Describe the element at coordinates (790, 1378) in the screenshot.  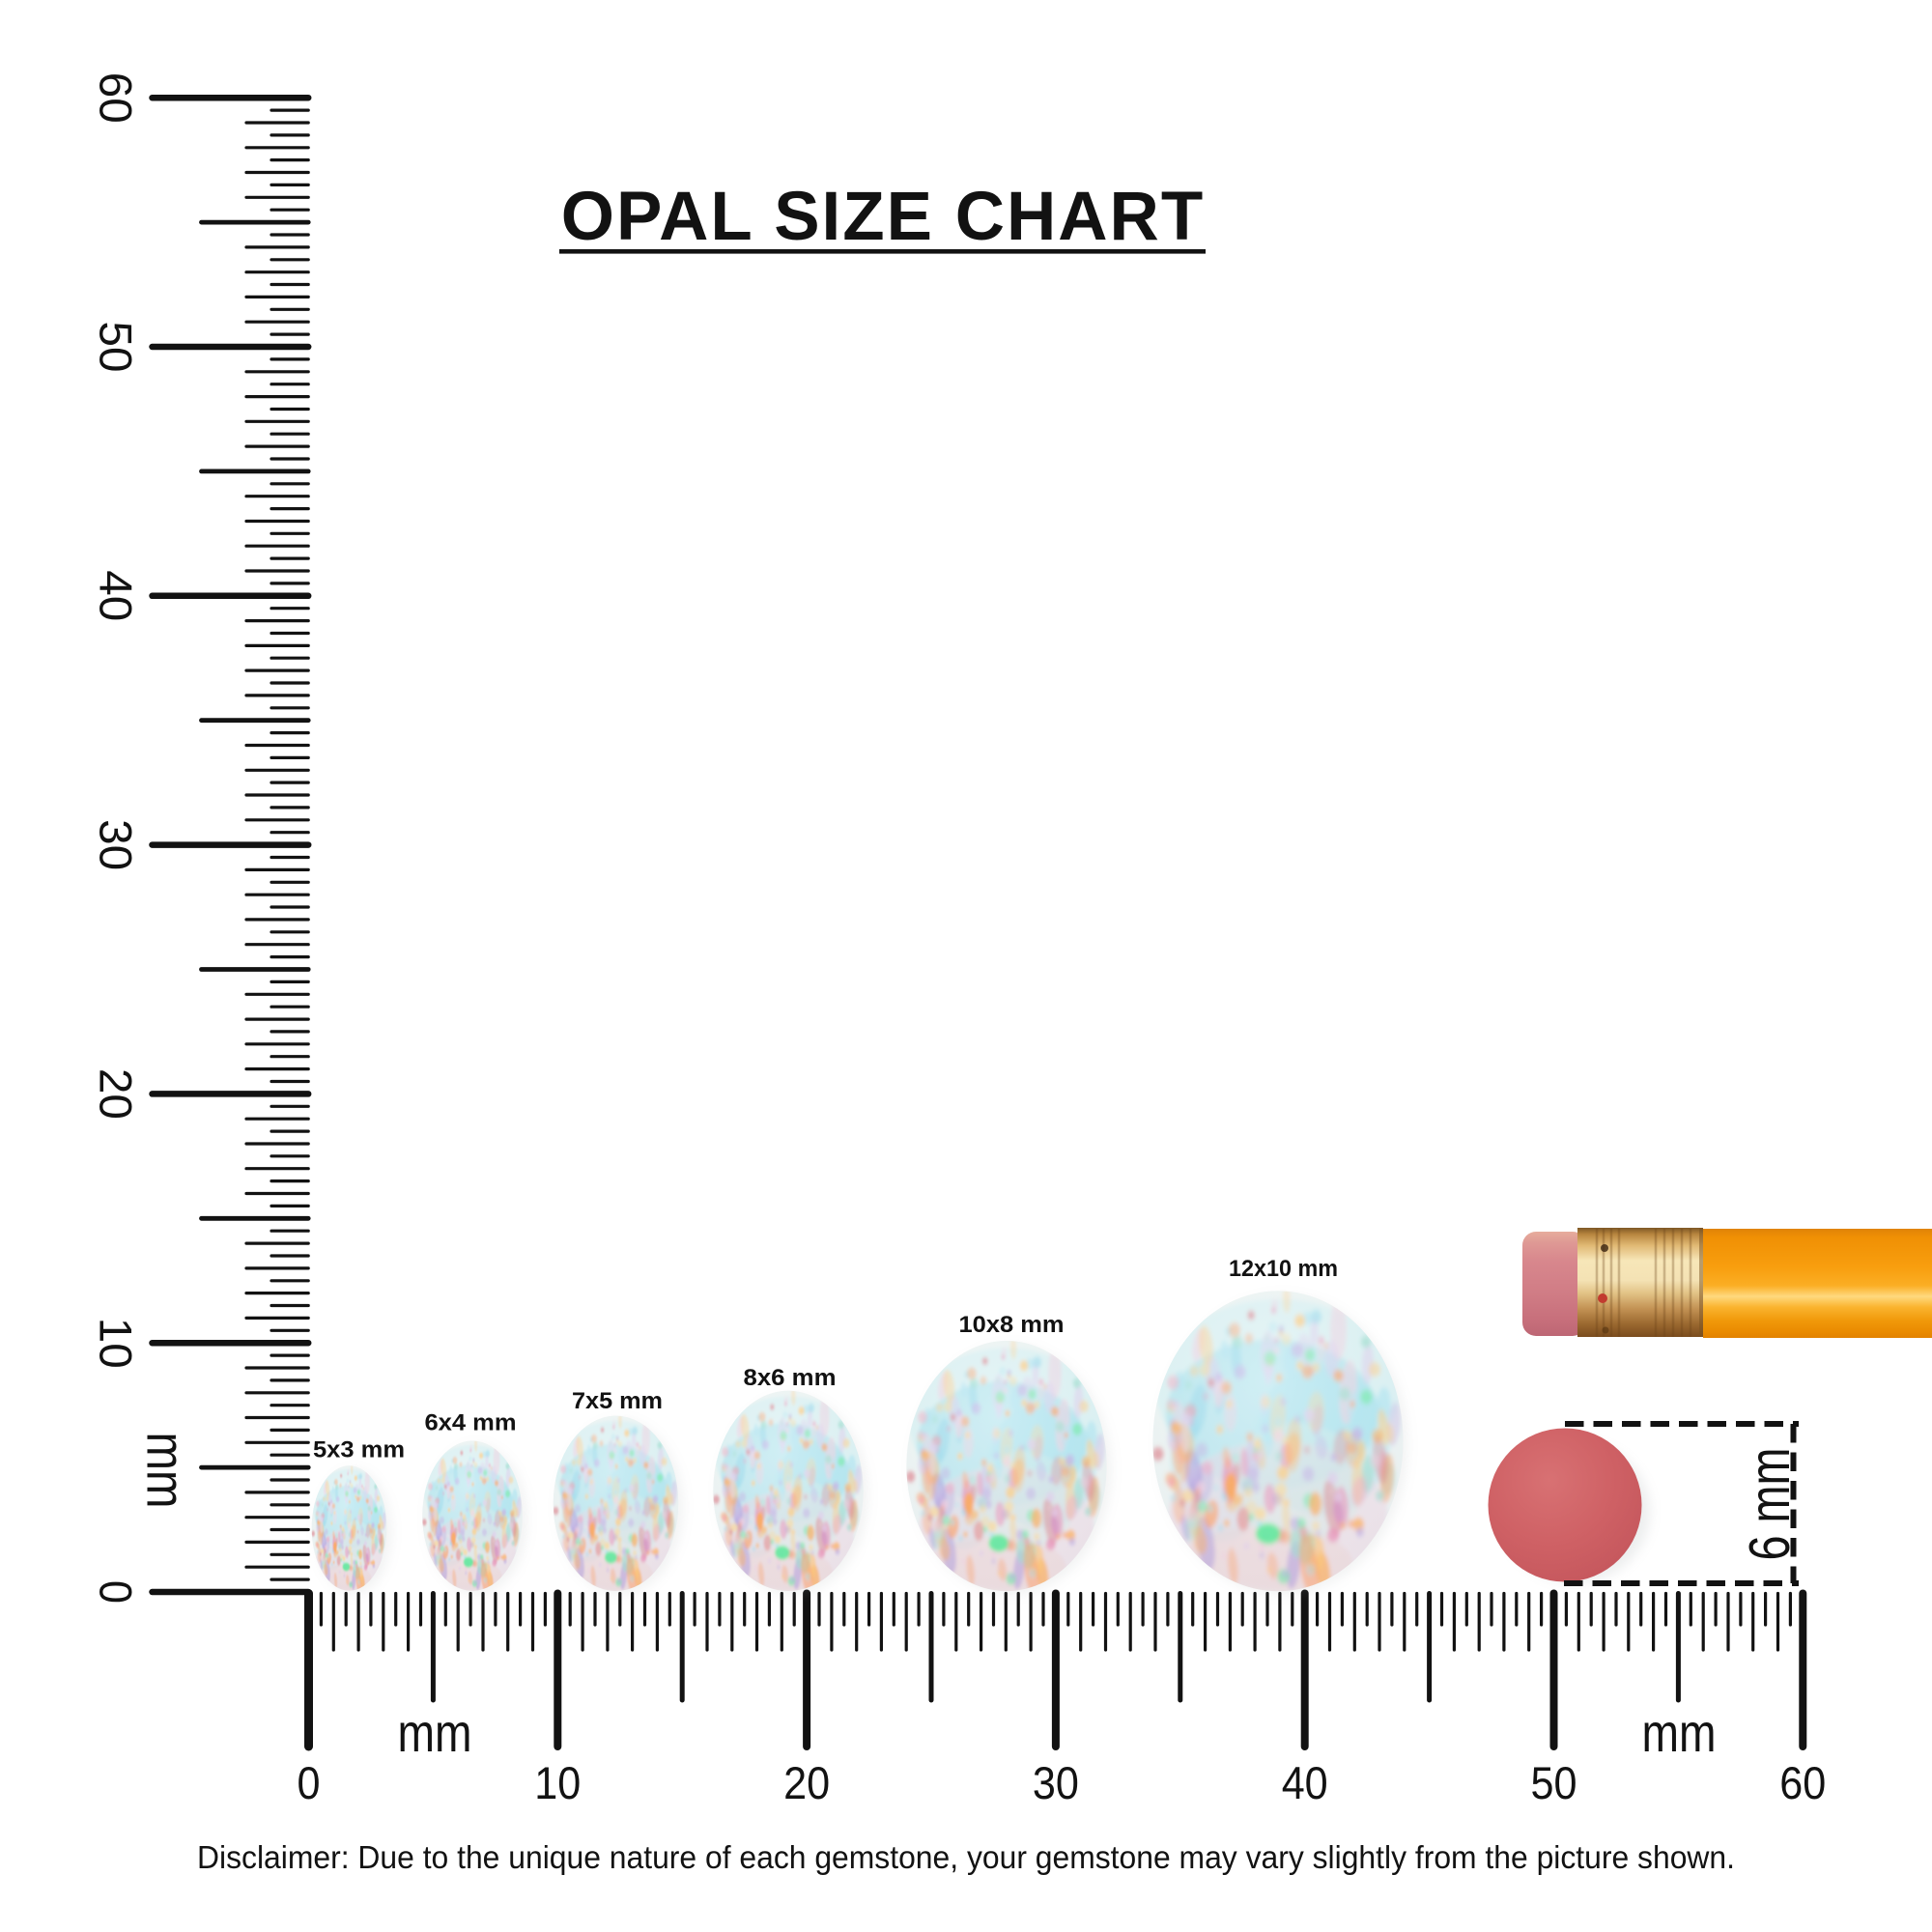
I see `svg-text: 8x6 mm` at that location.